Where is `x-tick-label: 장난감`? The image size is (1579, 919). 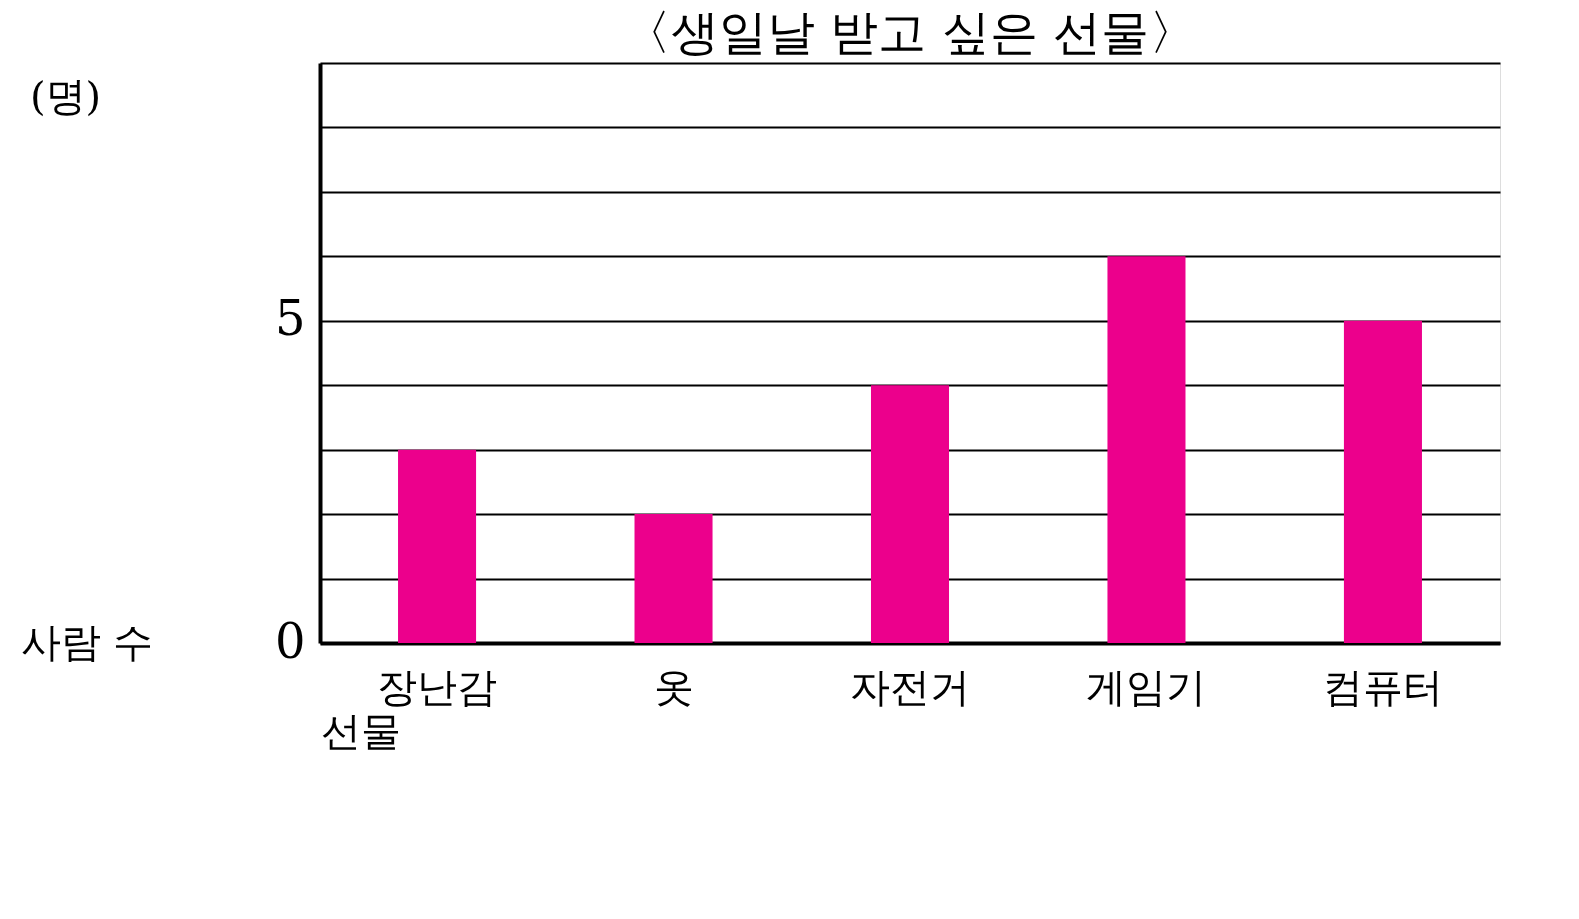 x-tick-label: 장난감 is located at coordinates (437, 686).